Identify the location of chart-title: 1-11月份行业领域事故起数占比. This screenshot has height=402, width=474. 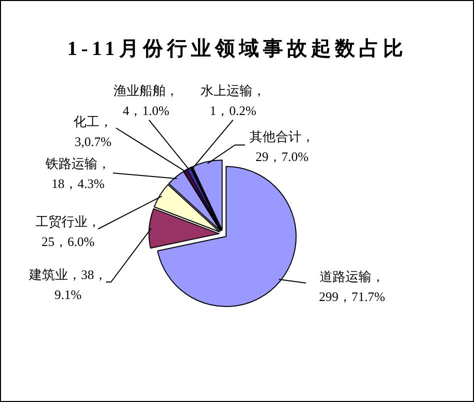
(237, 49).